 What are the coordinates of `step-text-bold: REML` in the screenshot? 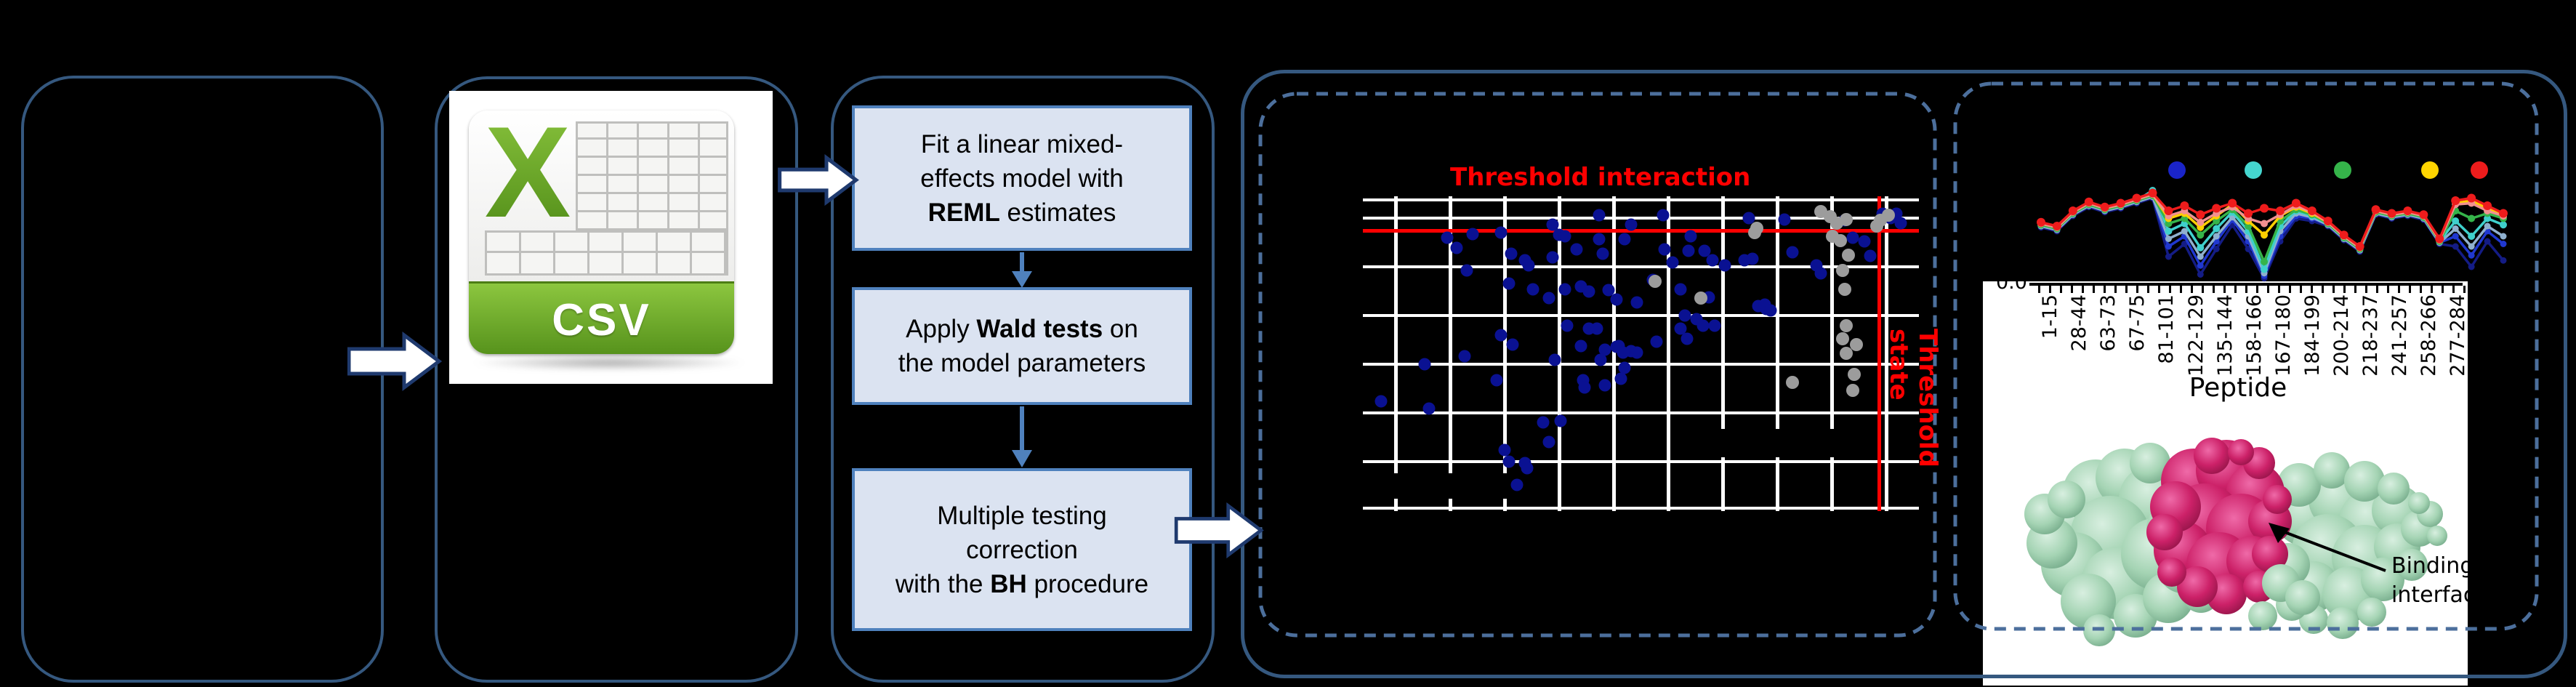 It's located at (963, 212).